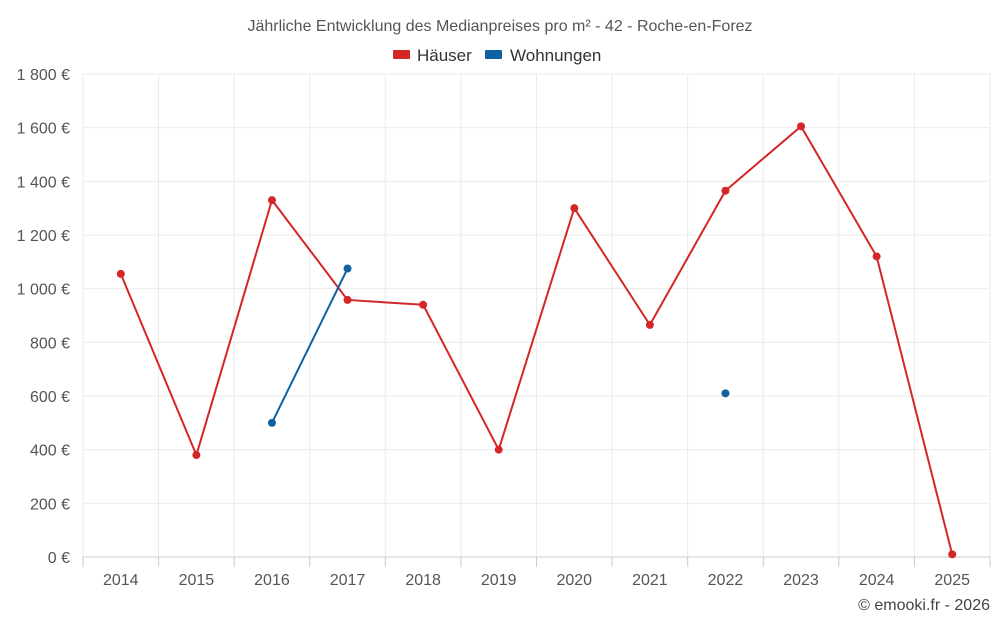 This screenshot has width=1000, height=625. I want to click on y-tick-label: 1 600 €, so click(43, 129).